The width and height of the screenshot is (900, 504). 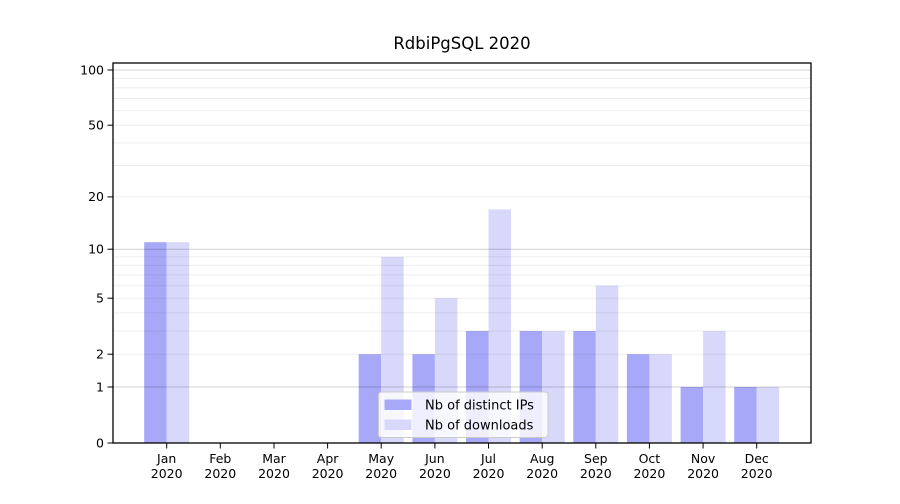 I want to click on bar-downloads-jul, so click(x=499, y=326).